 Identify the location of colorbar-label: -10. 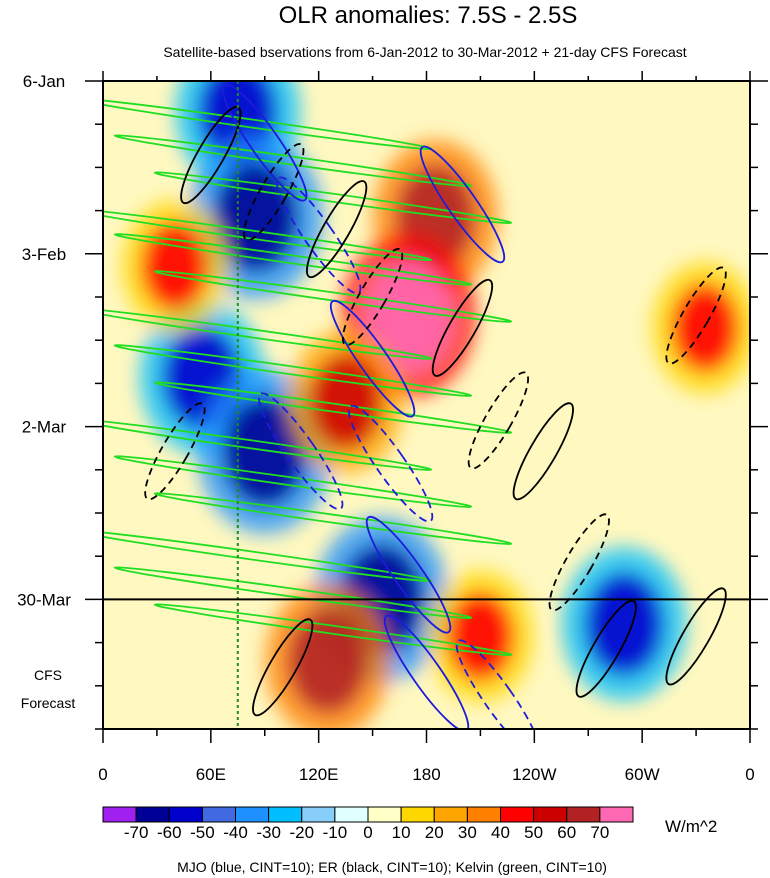
(335, 832).